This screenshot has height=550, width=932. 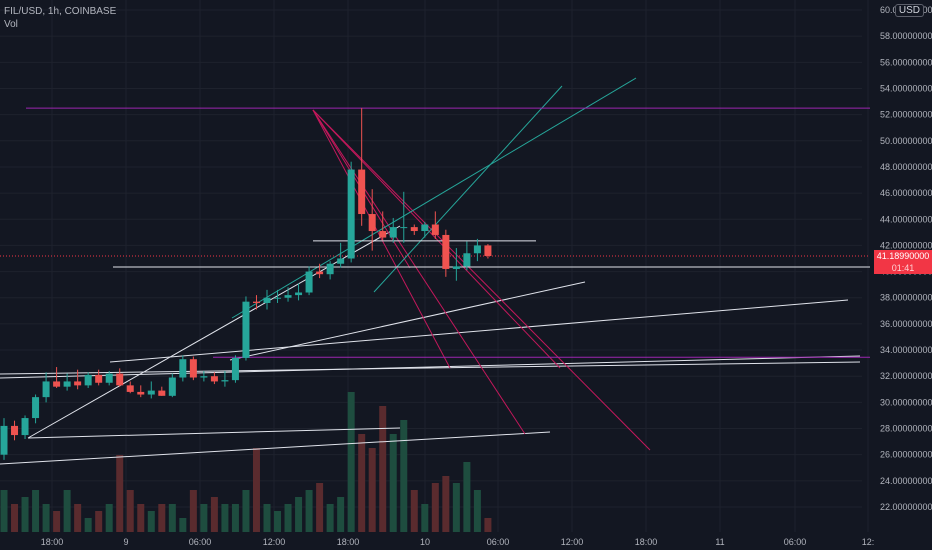 What do you see at coordinates (906, 402) in the screenshot?
I see `y-axis-tick-label: 30.00000000` at bounding box center [906, 402].